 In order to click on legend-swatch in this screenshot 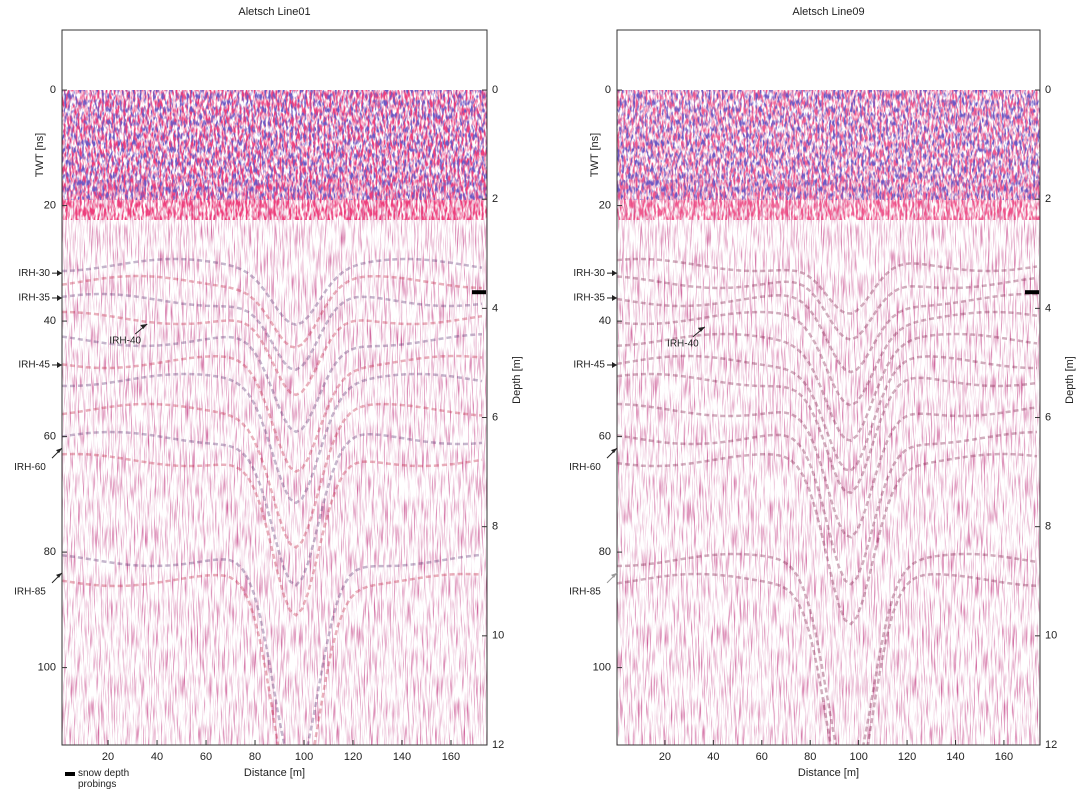, I will do `click(70, 774)`.